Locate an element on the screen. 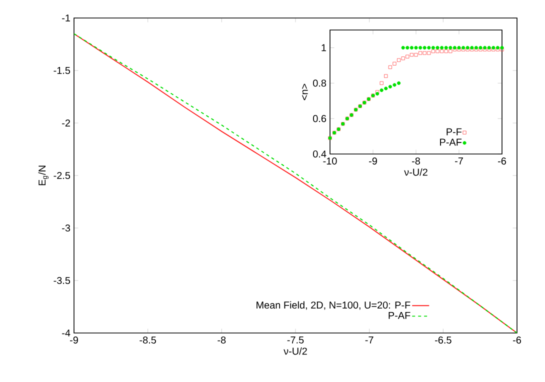 Image resolution: width=545 pixels, height=382 pixels. y-tick-label: 0.6 is located at coordinates (319, 118).